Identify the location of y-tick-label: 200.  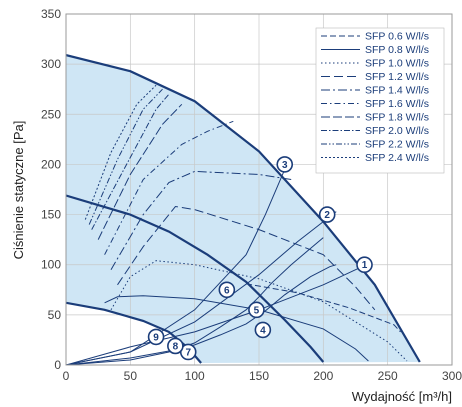
(51, 164).